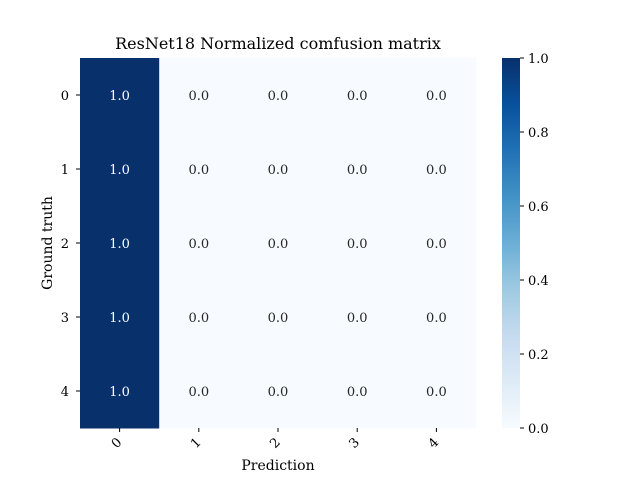 The image size is (640, 480). I want to click on y-tick-label-1: 1, so click(65, 170).